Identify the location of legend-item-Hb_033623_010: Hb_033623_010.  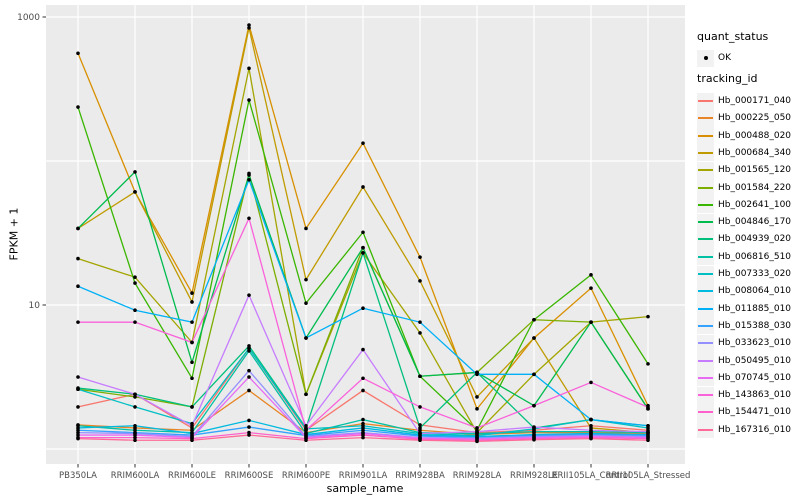
(744, 343).